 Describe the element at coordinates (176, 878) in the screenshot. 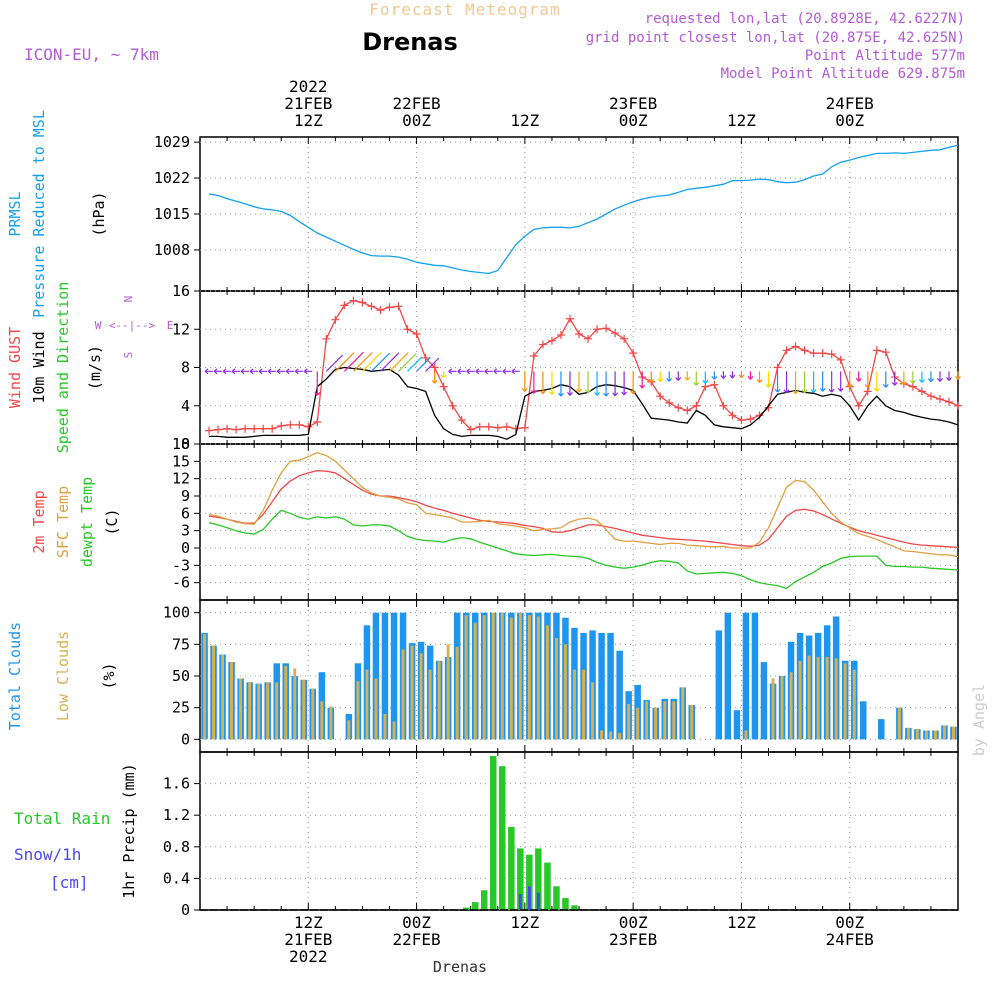

I see `y-tick-label: 0.4` at that location.